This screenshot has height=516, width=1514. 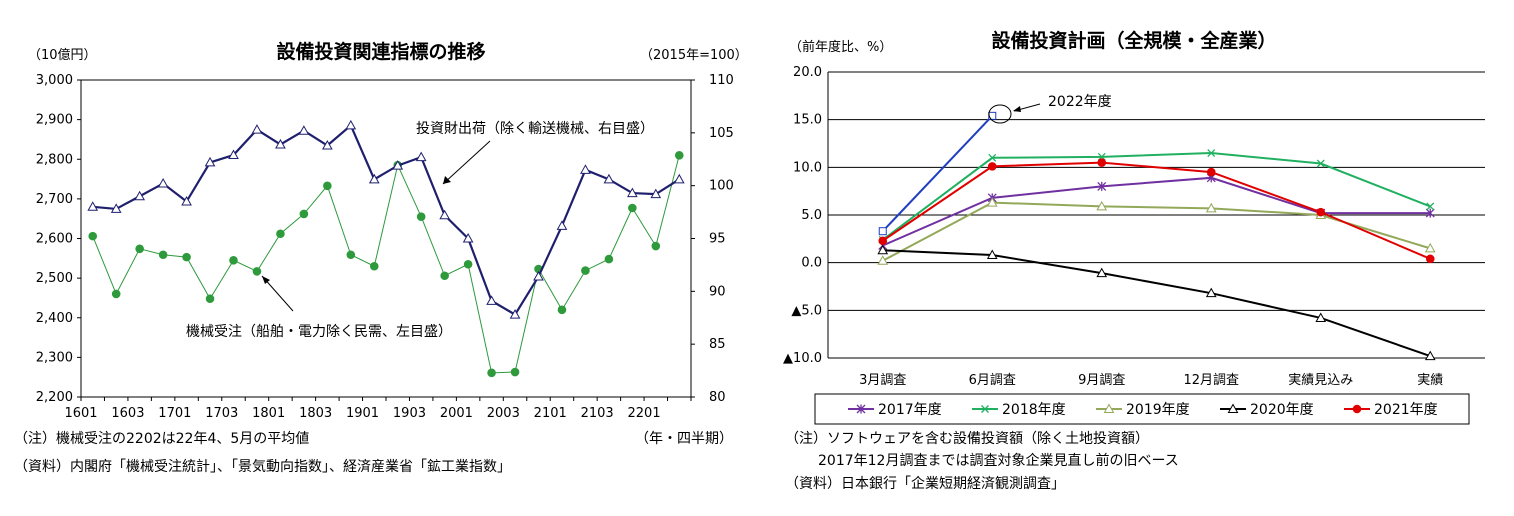 What do you see at coordinates (967, 439) in the screenshot?
I see `note-right-1: （注）ソフトウェアを含む設備投資額（除く土地投資額）` at bounding box center [967, 439].